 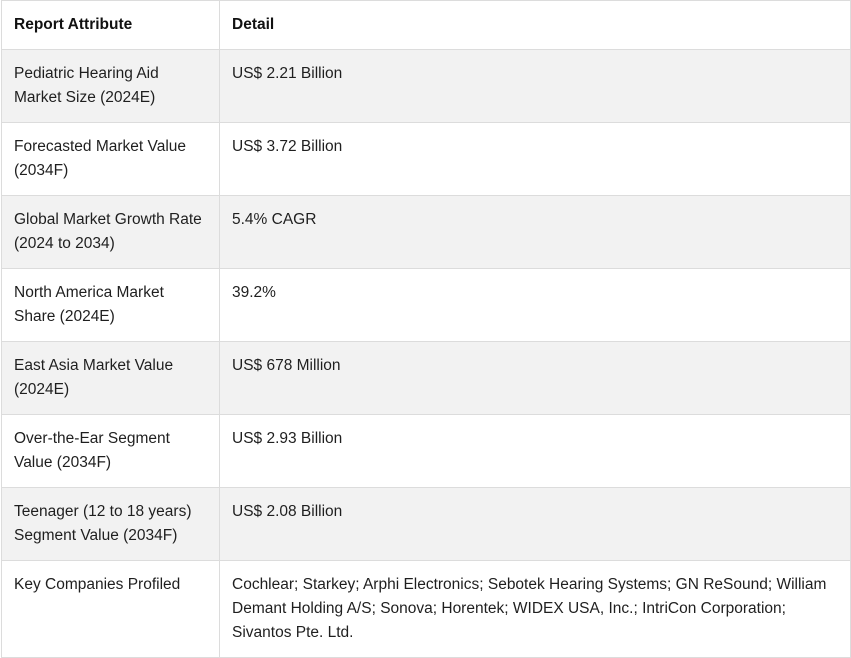 I want to click on table-header-row: Report Attribute Detail, so click(x=426, y=25).